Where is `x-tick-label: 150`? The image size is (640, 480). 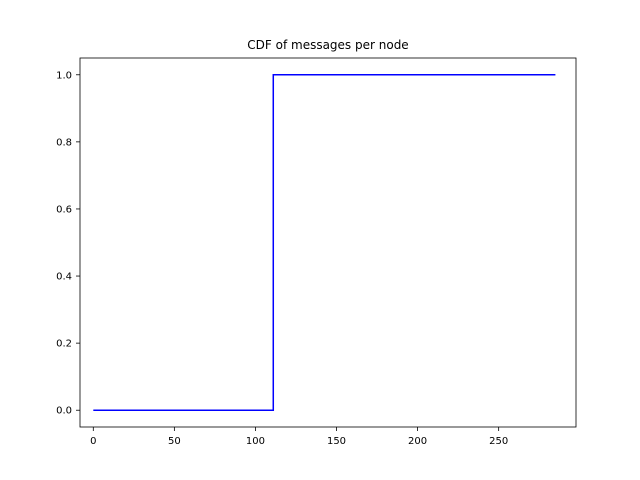
x-tick-label: 150 is located at coordinates (336, 441).